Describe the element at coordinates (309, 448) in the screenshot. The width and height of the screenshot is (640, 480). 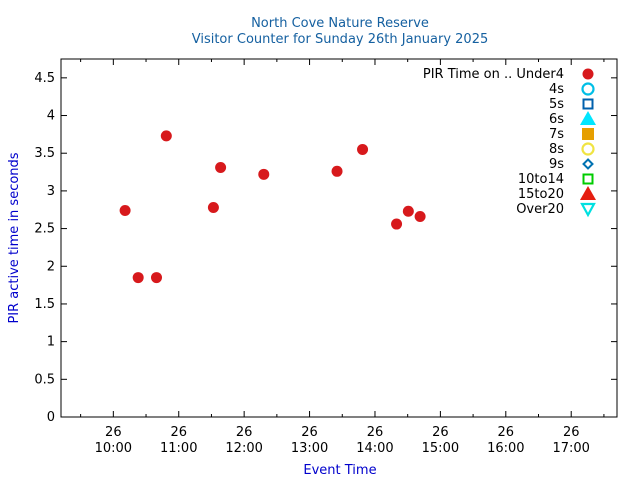
I see `x-tick-time: 13:00` at that location.